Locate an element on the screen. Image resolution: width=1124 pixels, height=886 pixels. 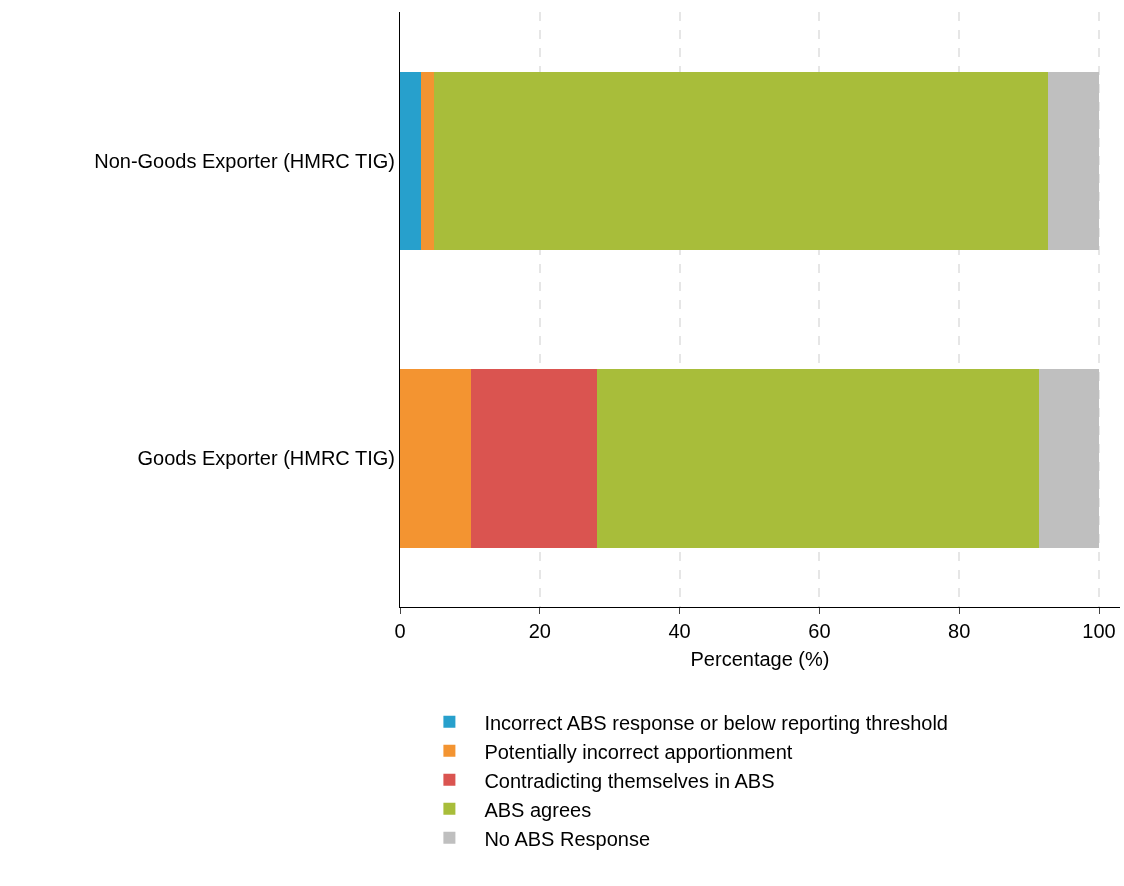
legend-label: ABS agrees is located at coordinates (538, 809).